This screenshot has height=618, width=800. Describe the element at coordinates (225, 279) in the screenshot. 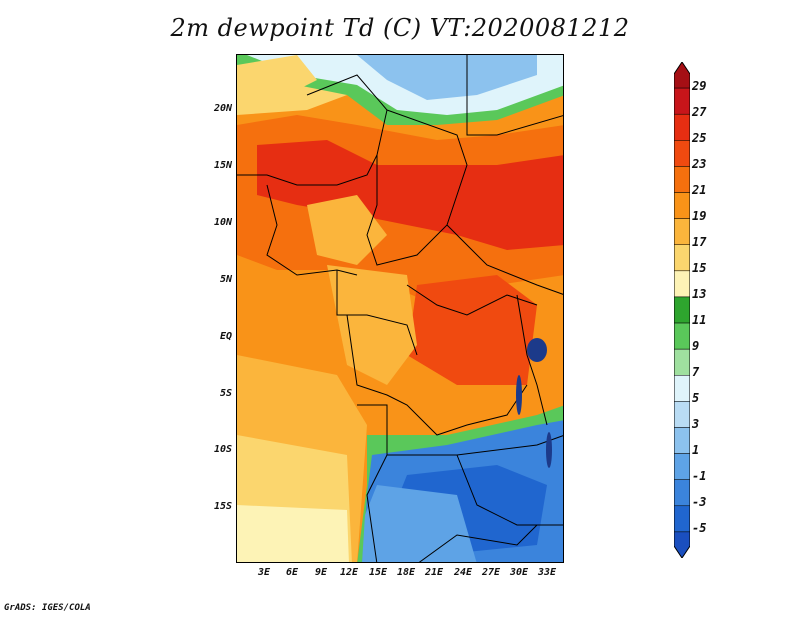

I see `lat-label-5n: 5N` at that location.